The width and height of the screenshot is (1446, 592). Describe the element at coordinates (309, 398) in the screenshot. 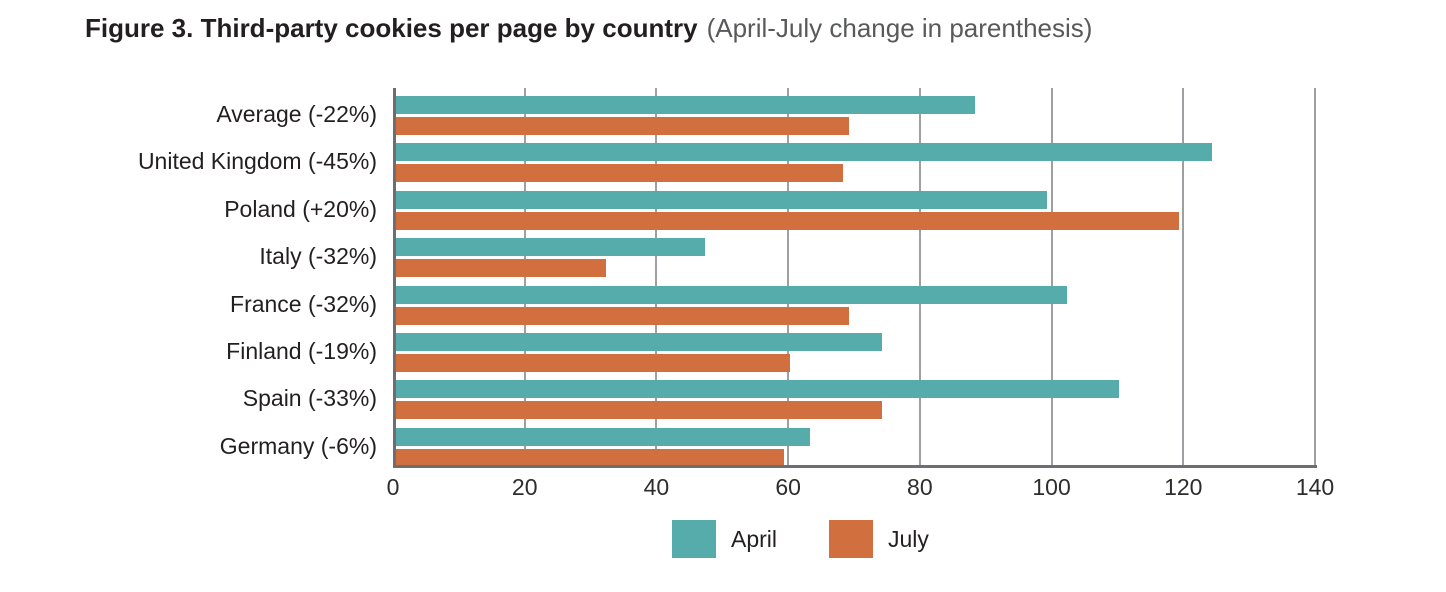

I see `category-label-6: Spain (-33%)` at that location.